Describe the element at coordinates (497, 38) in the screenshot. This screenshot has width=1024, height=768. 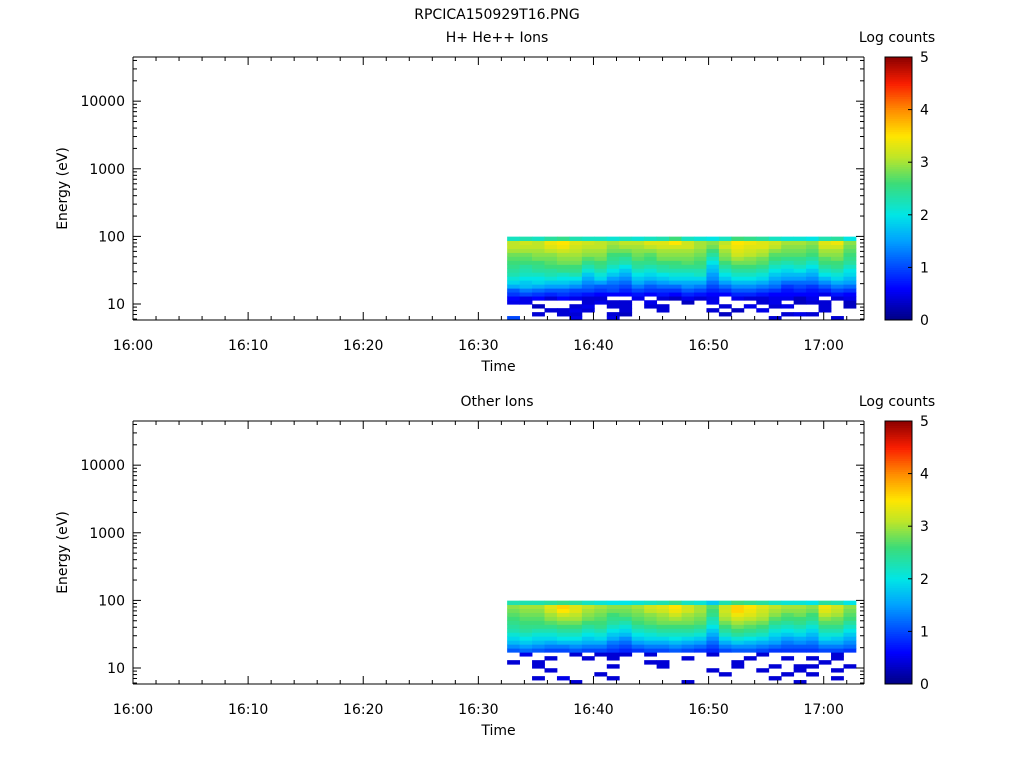
I see `panel-title: H+ He++ Ions` at that location.